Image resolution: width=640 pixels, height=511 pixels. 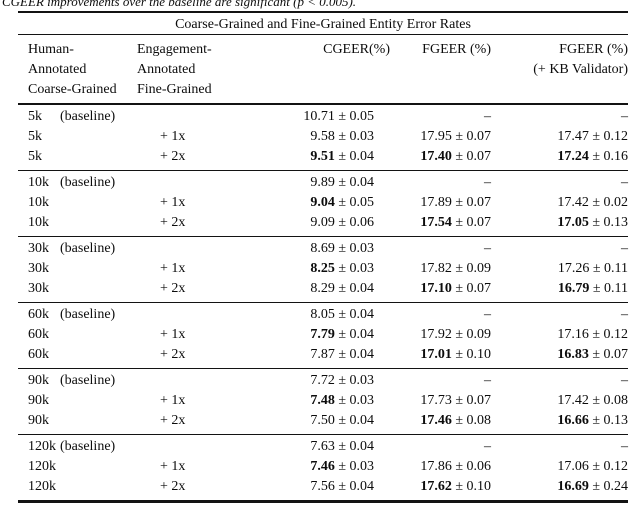 What do you see at coordinates (322, 268) in the screenshot?
I see `metric-value: 8.25` at bounding box center [322, 268].